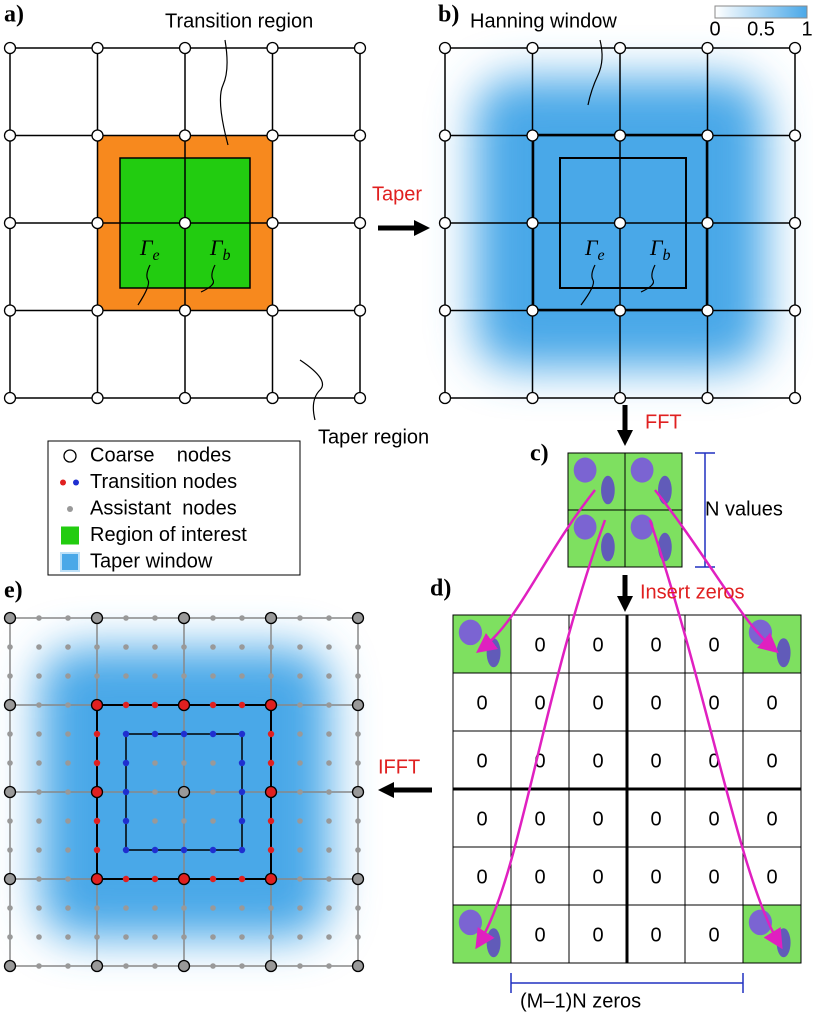  What do you see at coordinates (14, 15) in the screenshot?
I see `panel-label: a)` at bounding box center [14, 15].